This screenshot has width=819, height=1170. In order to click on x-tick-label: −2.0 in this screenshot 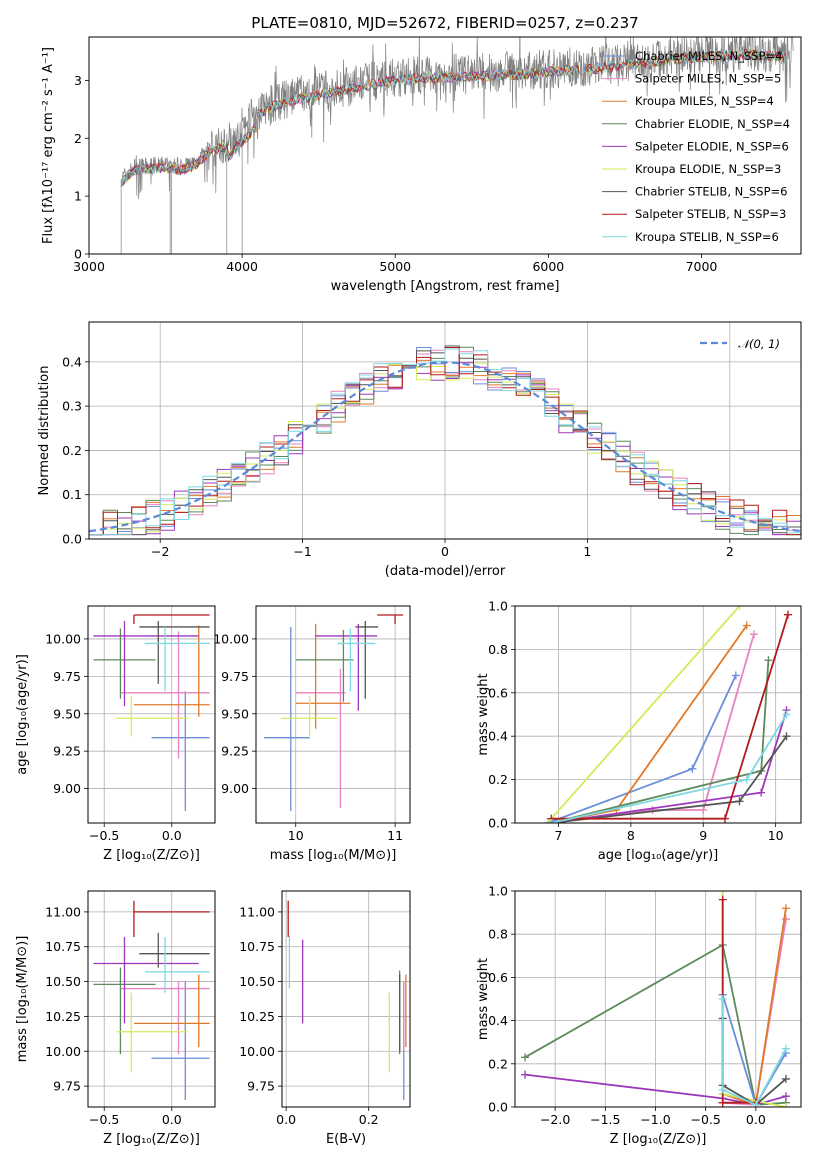, I will do `click(555, 1119)`.